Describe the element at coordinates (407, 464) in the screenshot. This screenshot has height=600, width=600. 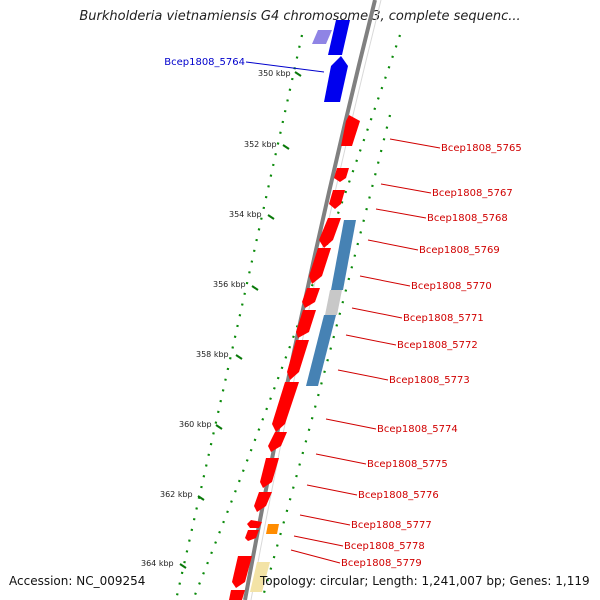
I see `gene-label: Bcep1808_5775` at that location.